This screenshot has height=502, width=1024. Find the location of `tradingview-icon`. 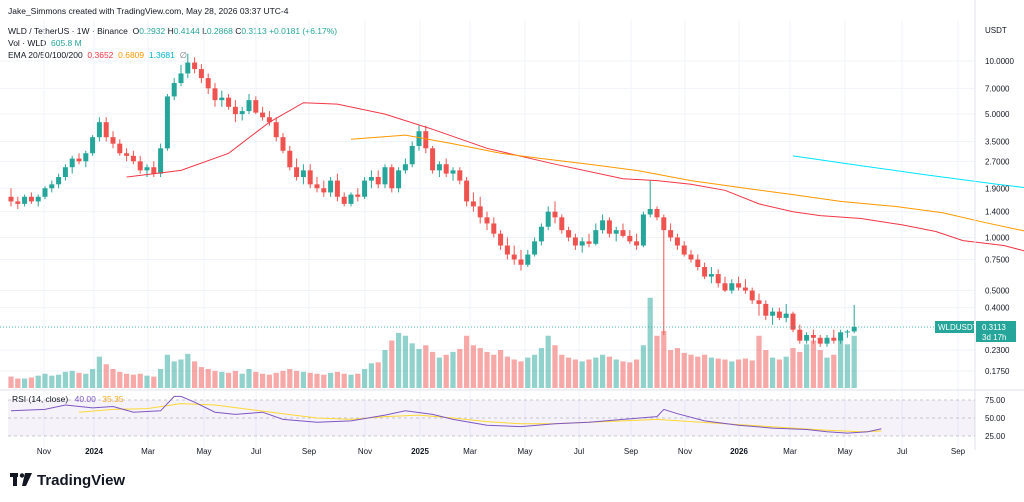

tradingview-icon is located at coordinates (21, 481).